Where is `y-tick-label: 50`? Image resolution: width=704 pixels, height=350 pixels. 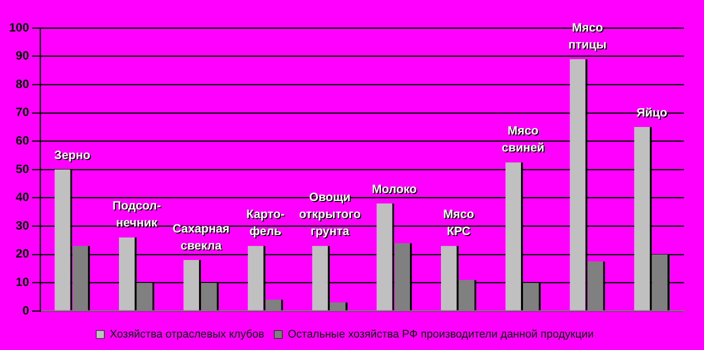 y-tick-label: 50 is located at coordinates (23, 169).